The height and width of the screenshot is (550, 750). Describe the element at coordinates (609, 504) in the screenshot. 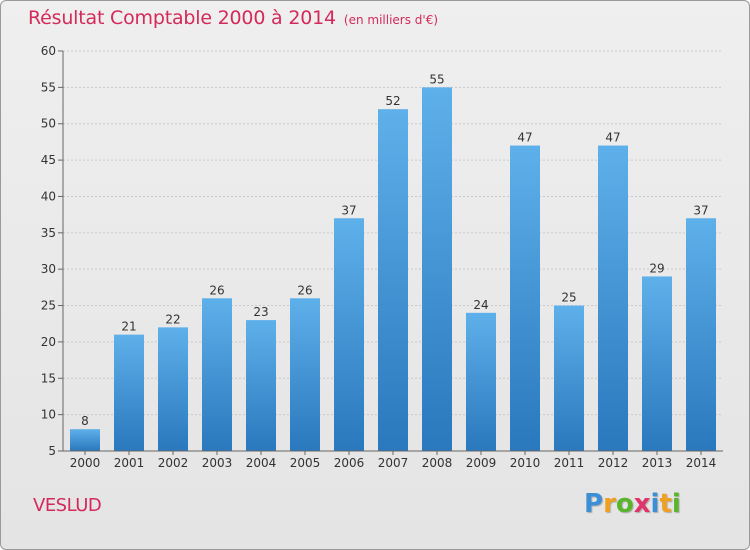

I see `logo-letter: r` at that location.